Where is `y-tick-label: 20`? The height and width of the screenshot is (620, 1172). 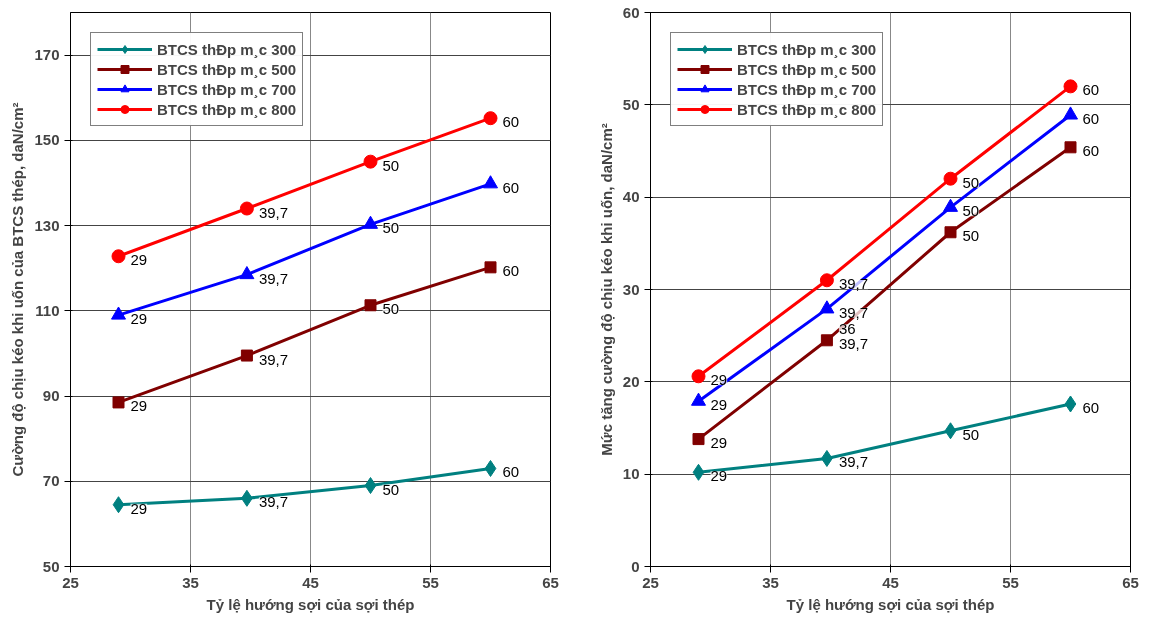
y-tick-label: 20 is located at coordinates (631, 381).